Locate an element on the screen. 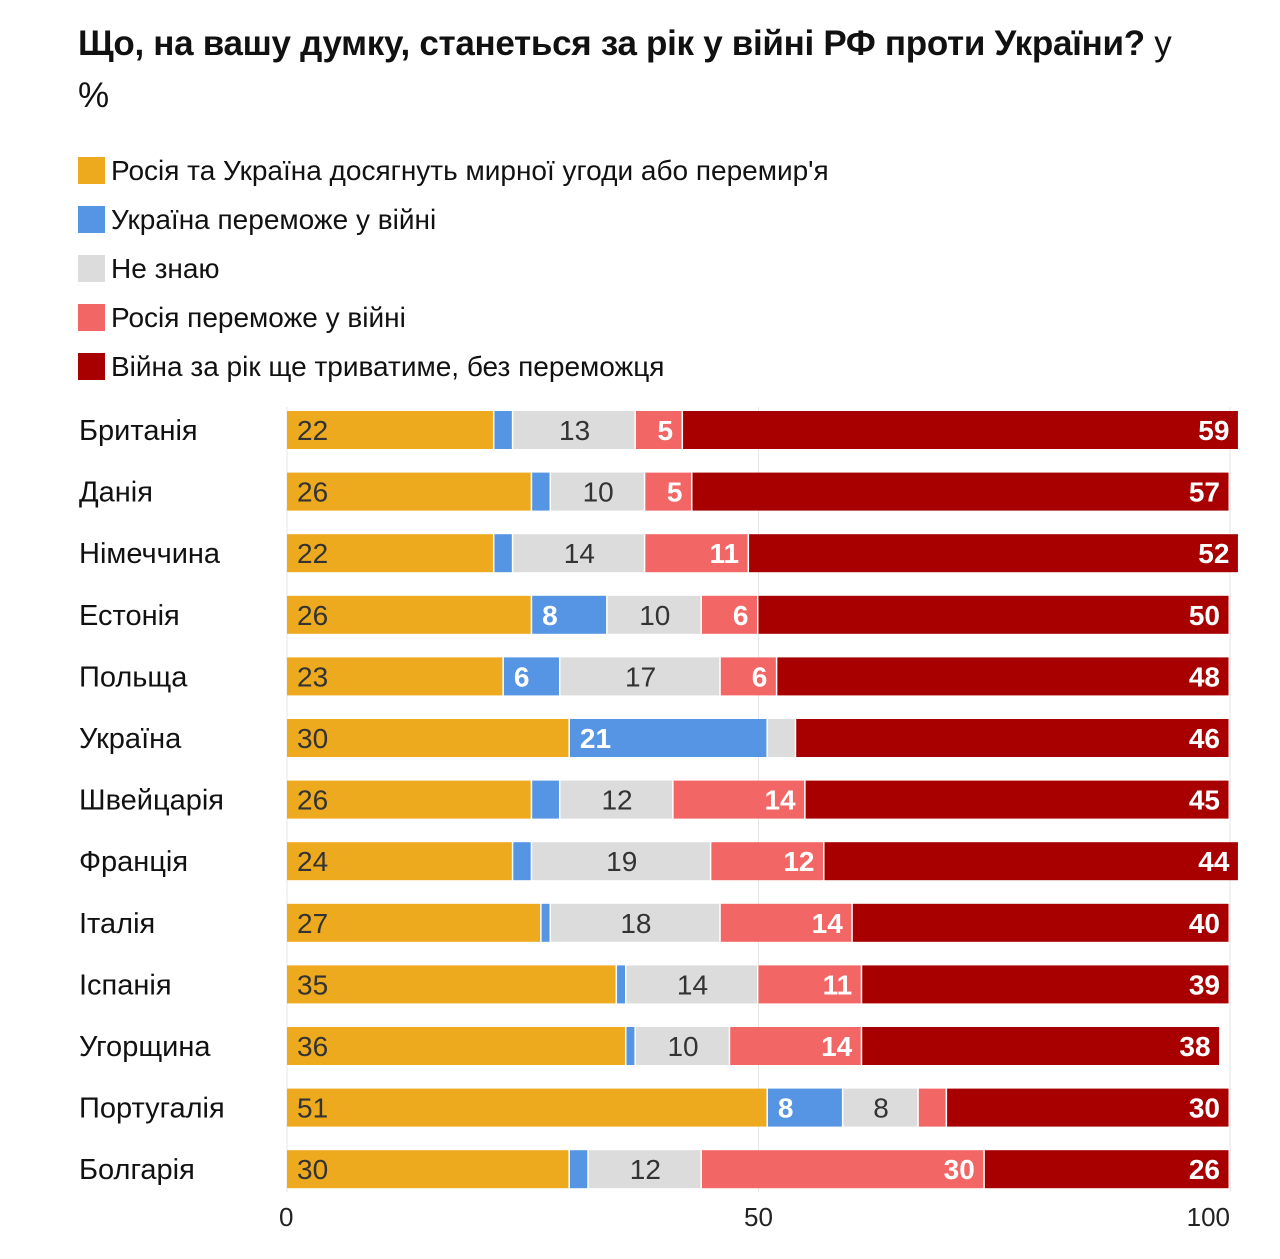  chart-title-unit: у % is located at coordinates (625, 69).